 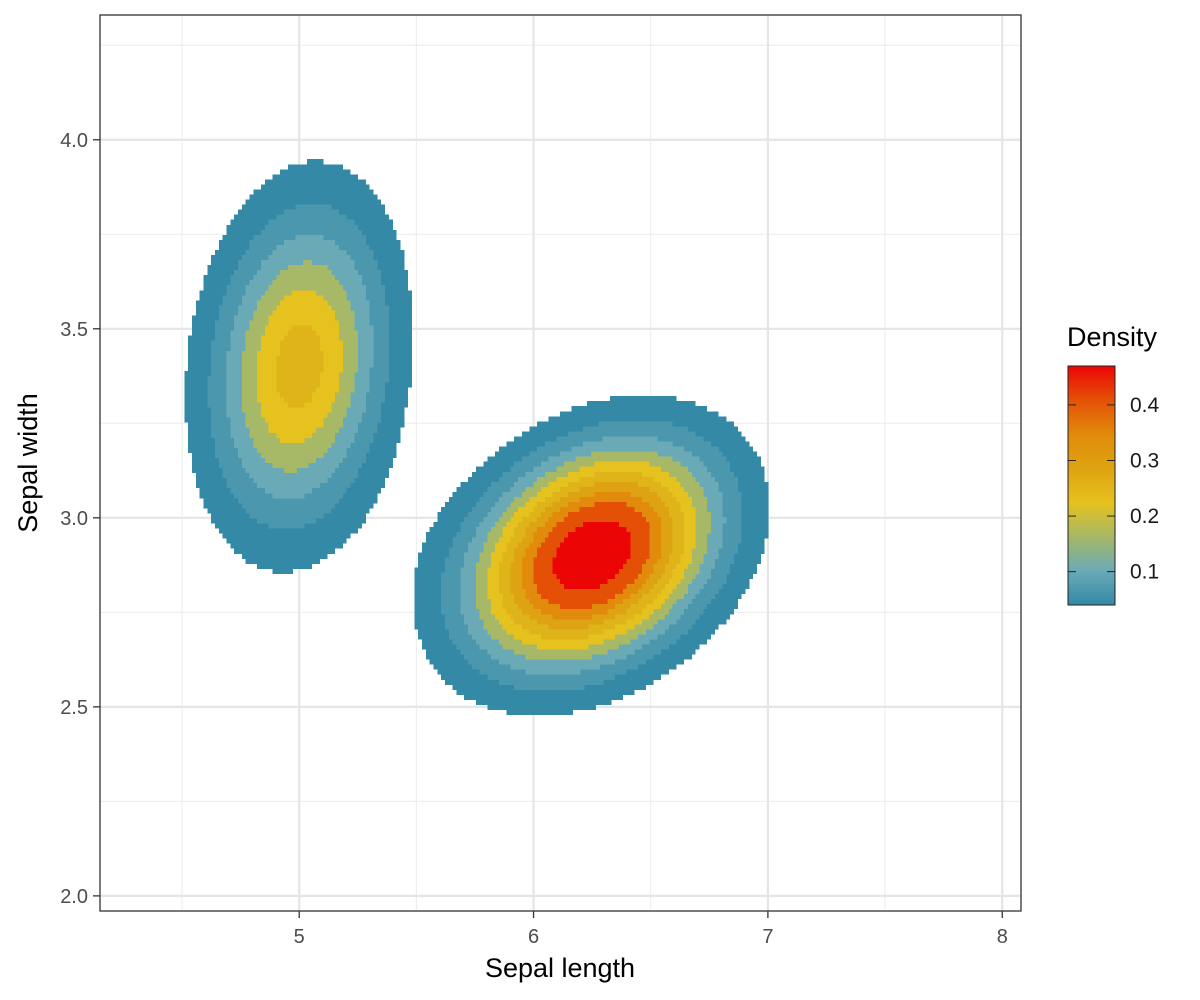 What do you see at coordinates (1091, 485) in the screenshot?
I see `legend-colorbar` at bounding box center [1091, 485].